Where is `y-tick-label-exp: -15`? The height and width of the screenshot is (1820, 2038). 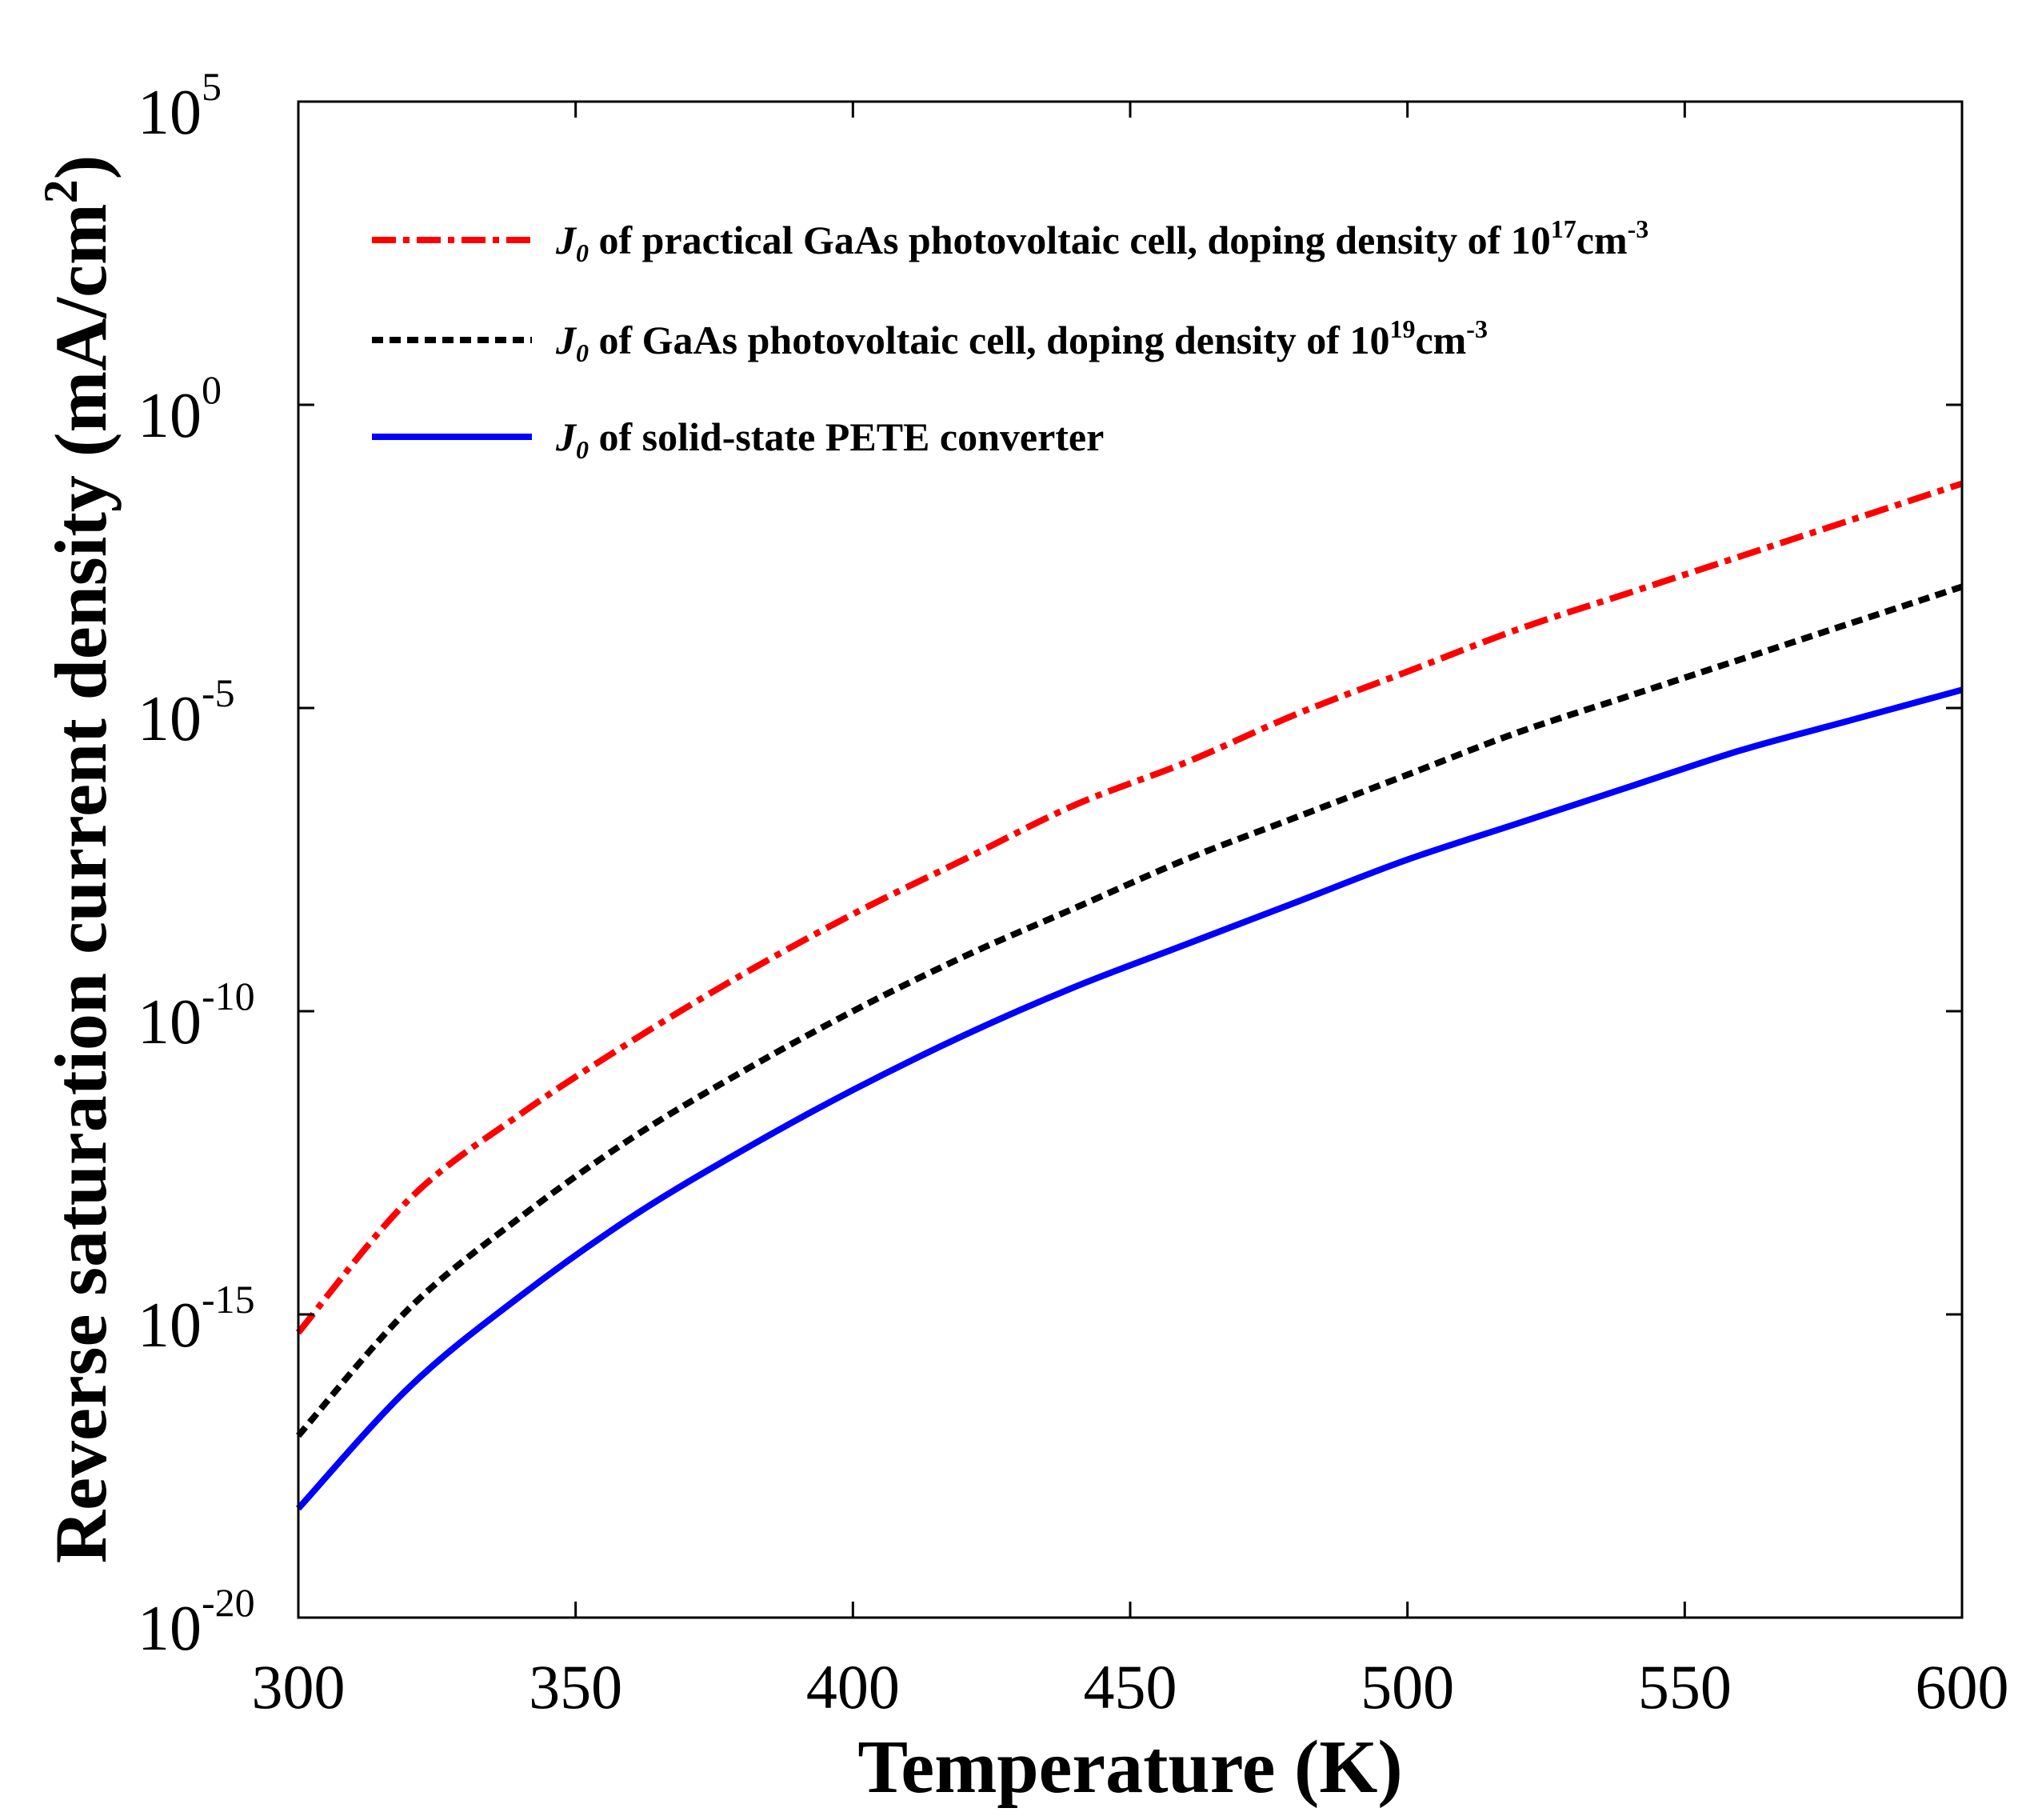 y-tick-label-exp: -15 is located at coordinates (228, 1299).